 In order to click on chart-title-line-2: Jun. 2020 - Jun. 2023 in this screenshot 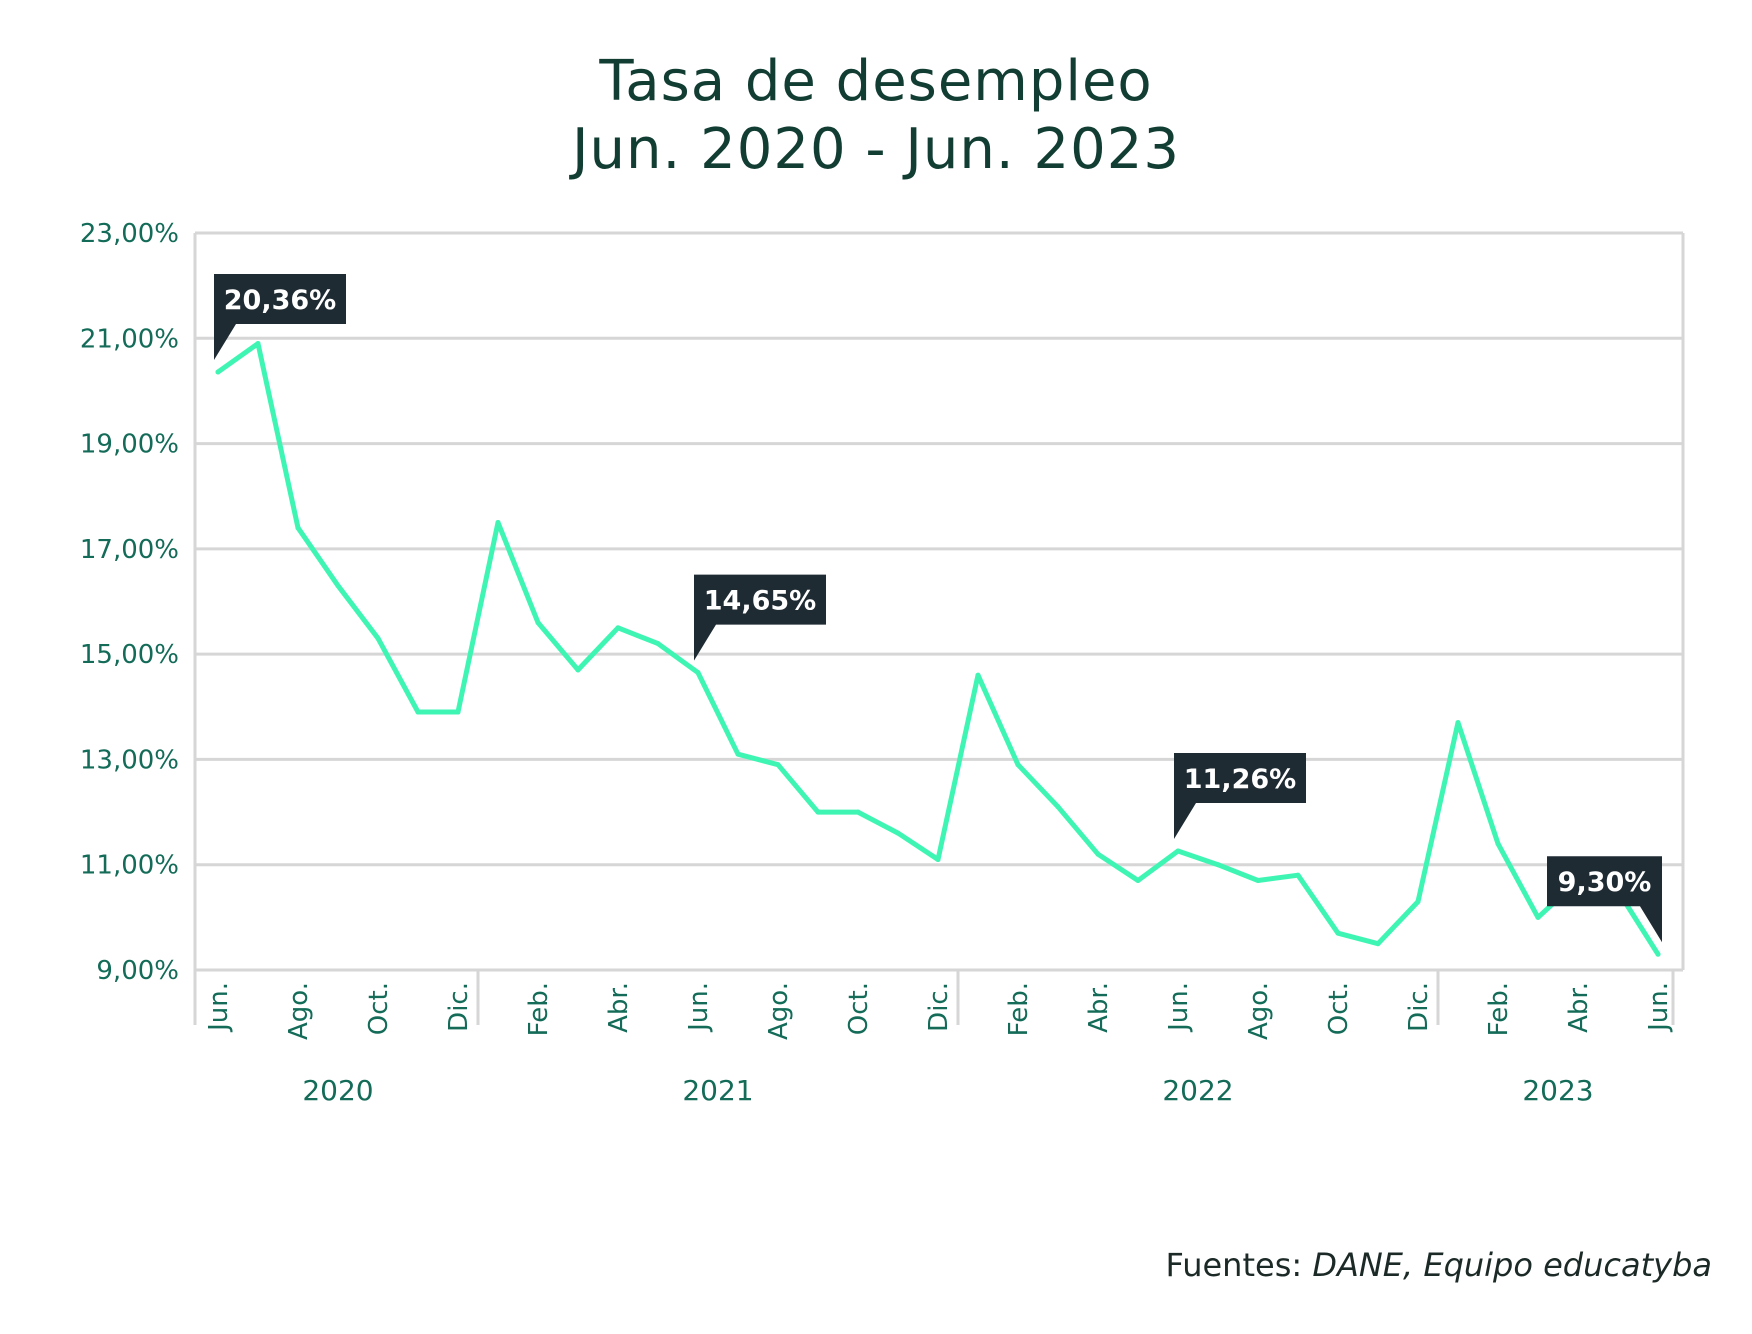, I will do `click(876, 149)`.